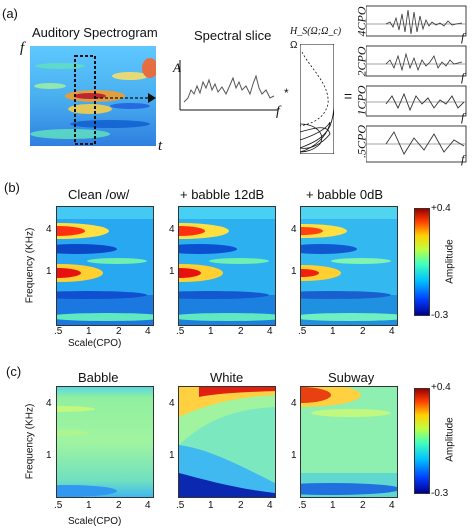 The height and width of the screenshot is (530, 474). I want to click on panel-b-colorbar, so click(422, 262).